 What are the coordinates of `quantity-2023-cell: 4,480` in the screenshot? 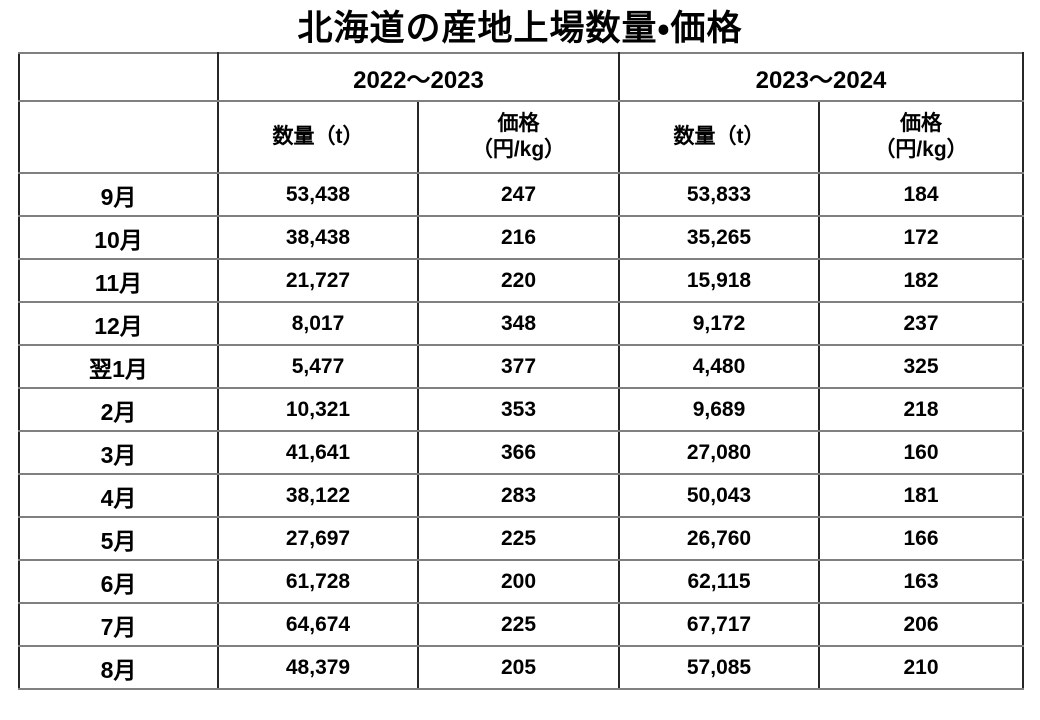 It's located at (719, 366).